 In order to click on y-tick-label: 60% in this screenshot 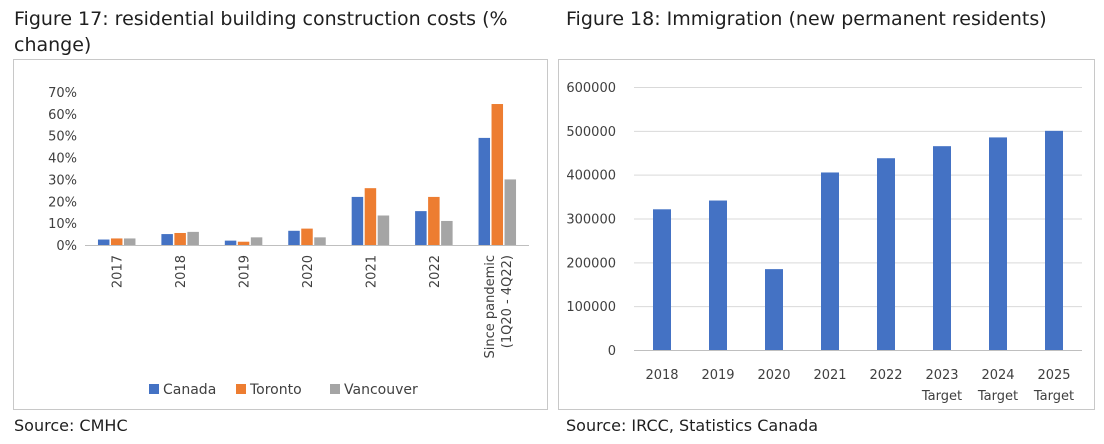, I will do `click(62, 115)`.